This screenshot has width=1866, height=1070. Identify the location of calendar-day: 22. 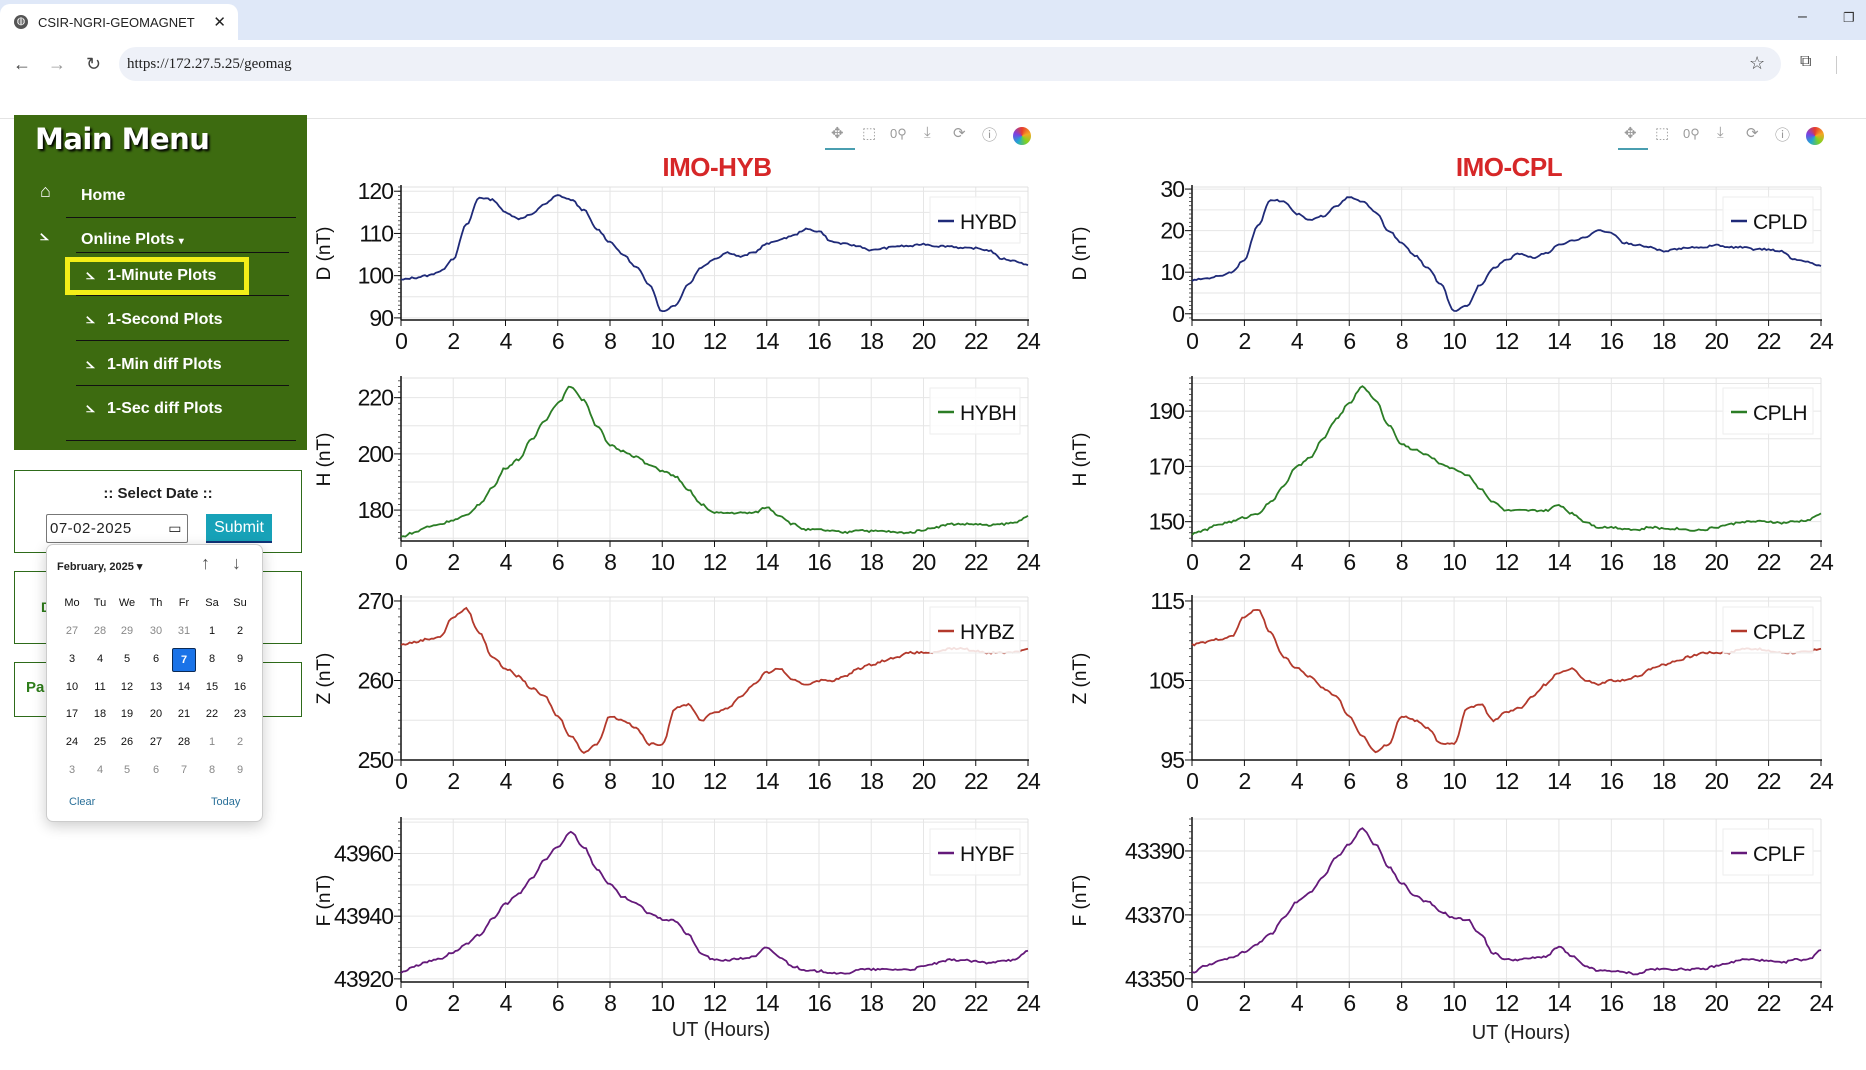
(212, 714).